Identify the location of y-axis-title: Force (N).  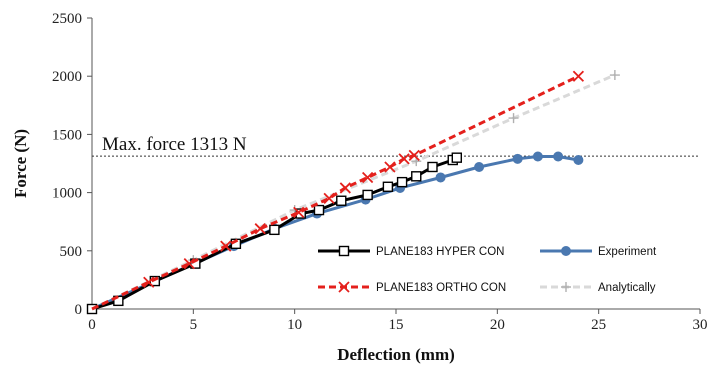
(20, 163).